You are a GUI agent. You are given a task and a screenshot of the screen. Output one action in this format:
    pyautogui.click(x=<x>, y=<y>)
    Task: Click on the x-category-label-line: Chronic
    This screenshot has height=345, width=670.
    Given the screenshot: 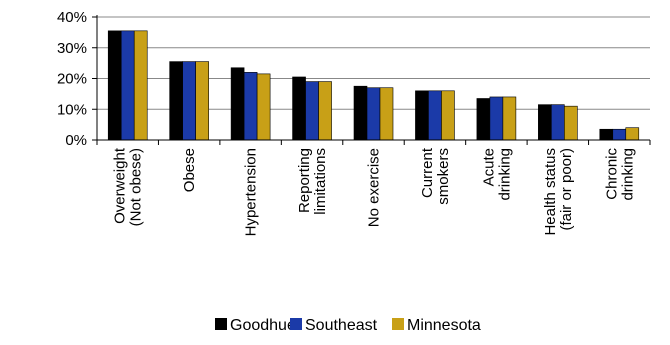 What is the action you would take?
    pyautogui.click(x=611, y=174)
    